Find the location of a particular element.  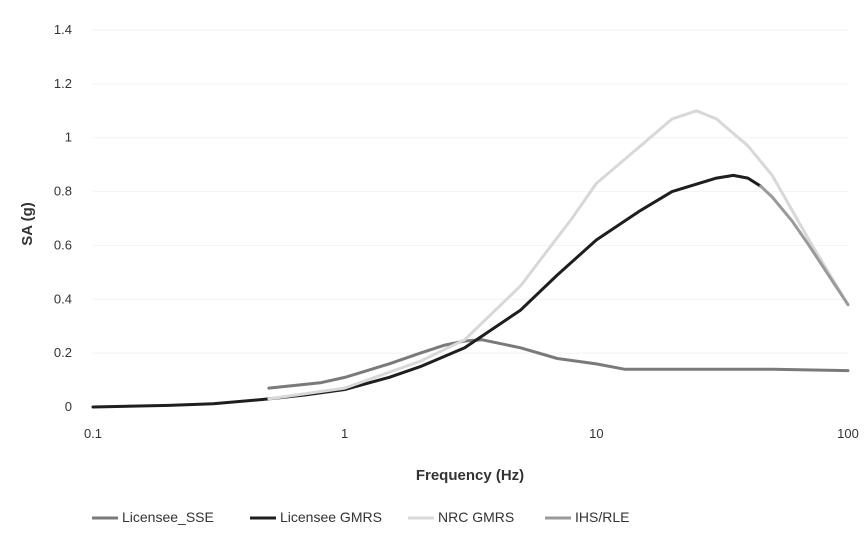

legend: Licensee_SSE Licensee GMRS NRC GMRS IHS/RLE is located at coordinates (360, 517).